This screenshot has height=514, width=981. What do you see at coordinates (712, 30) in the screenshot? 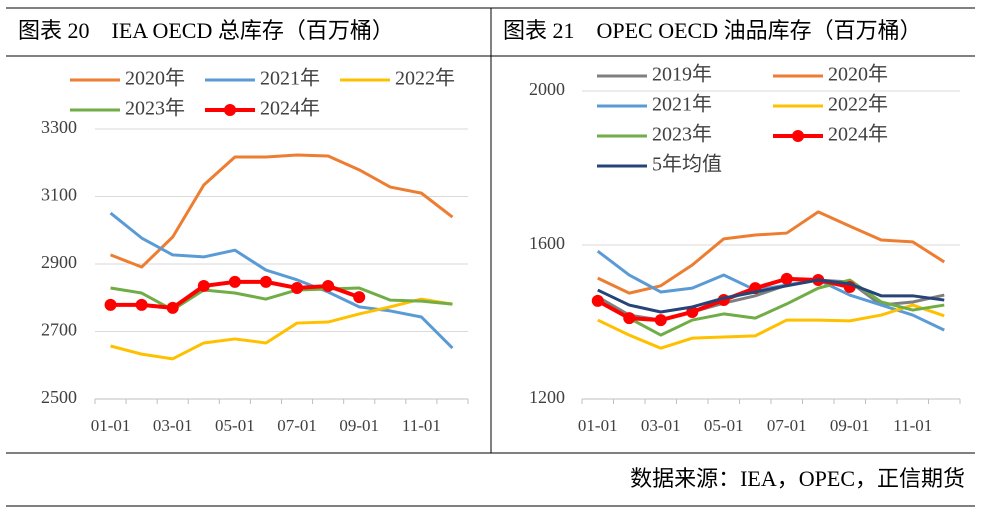
I see `chart-title: 图表 21 OPEC OECD 油品库存（百万桶）` at bounding box center [712, 30].